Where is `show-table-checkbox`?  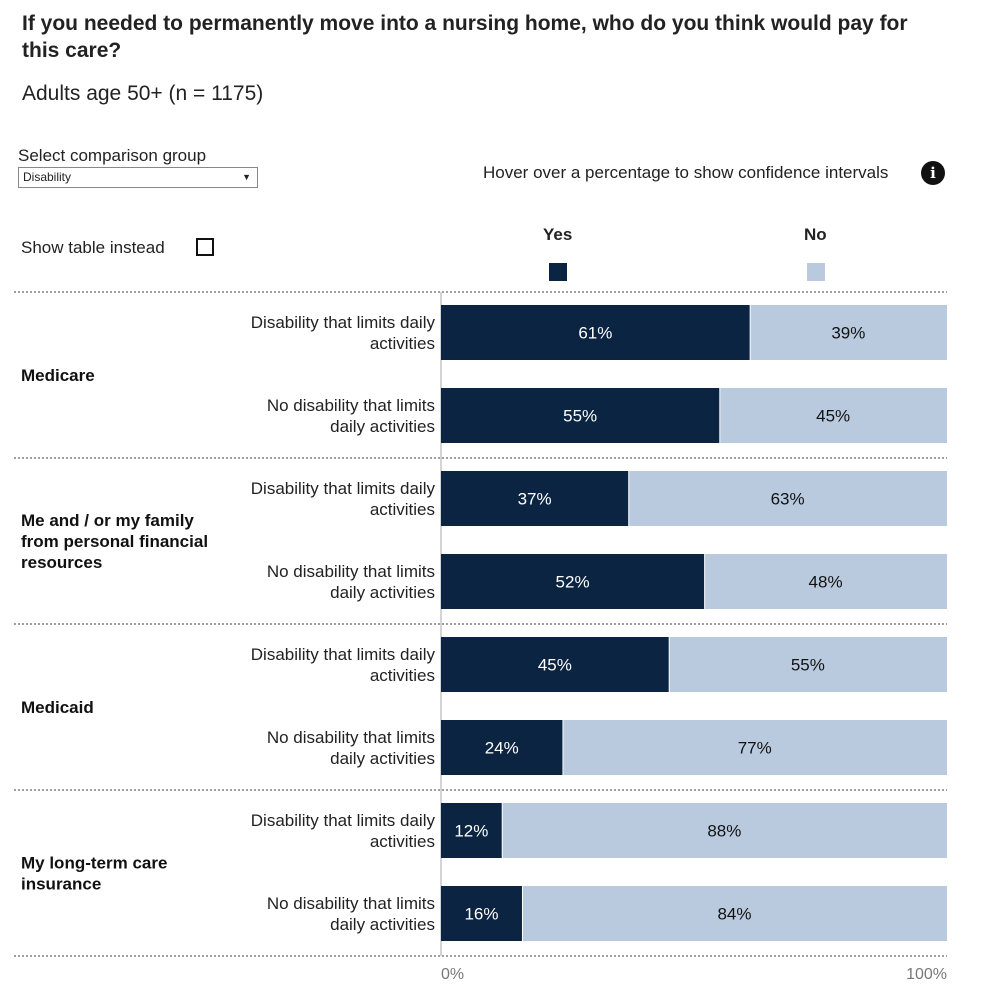
show-table-checkbox is located at coordinates (205, 247).